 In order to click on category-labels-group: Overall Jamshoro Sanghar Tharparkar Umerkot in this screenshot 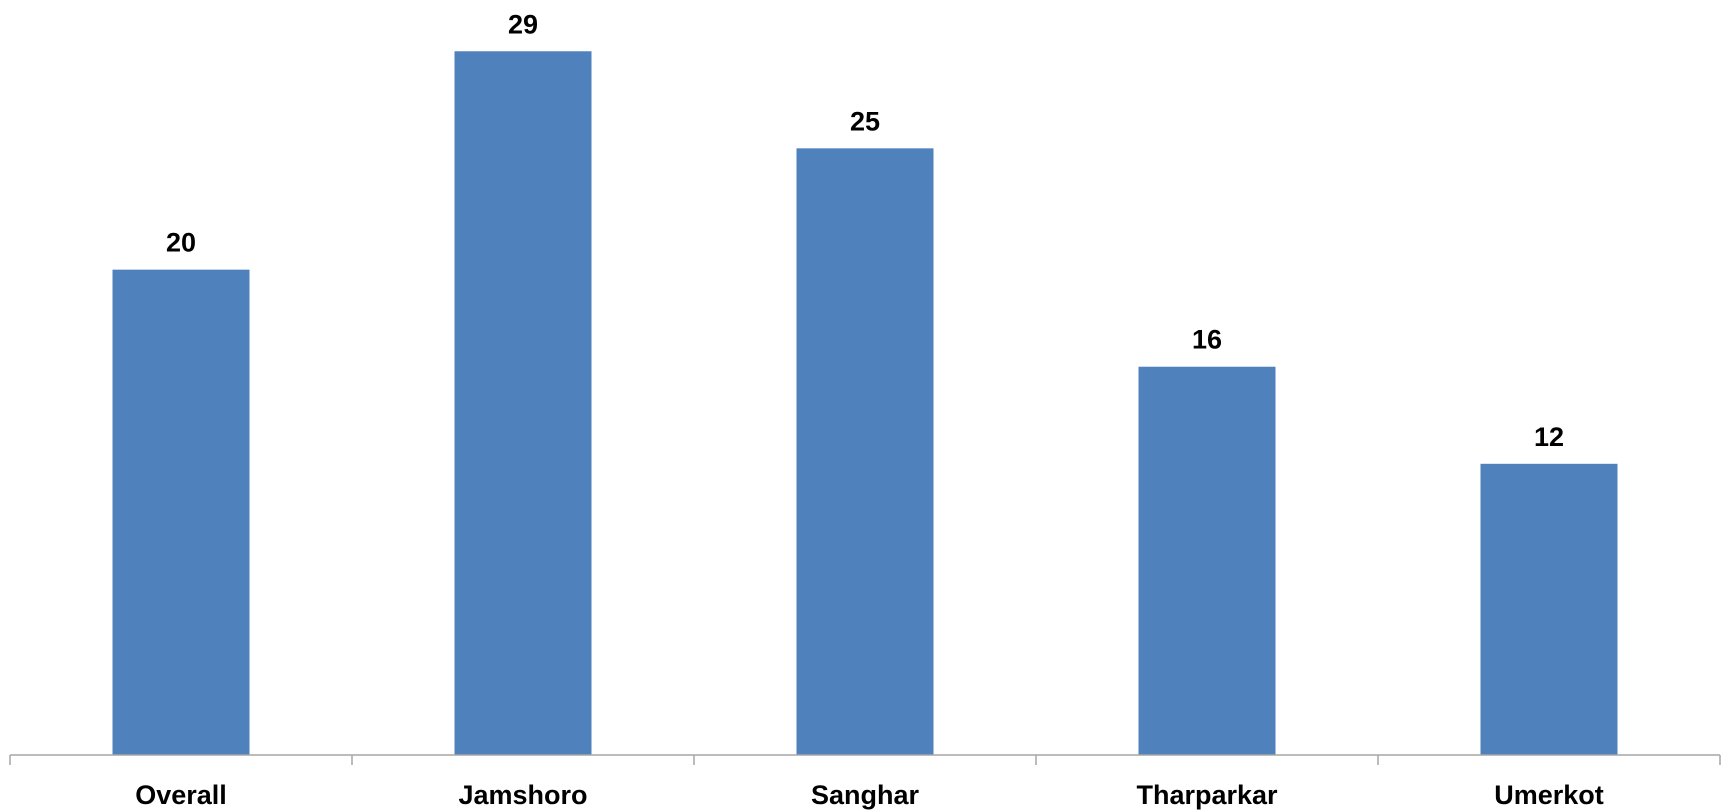, I will do `click(869, 795)`.